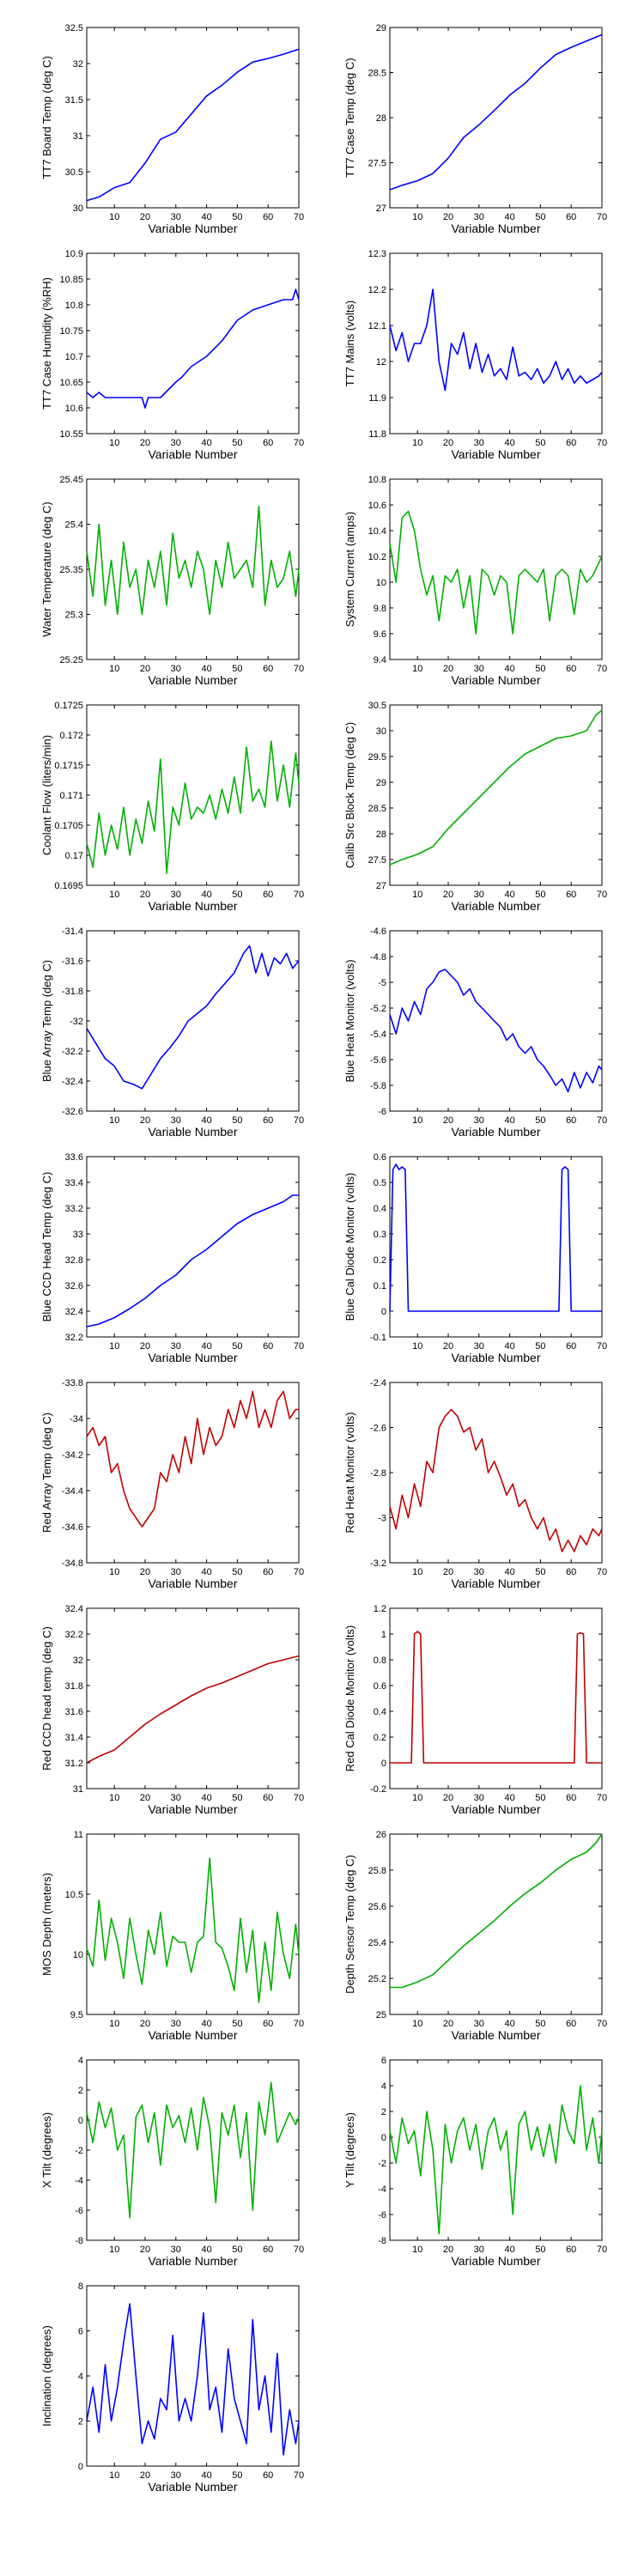  Describe the element at coordinates (80, 2332) in the screenshot. I see `y-tick-label: 6` at that location.